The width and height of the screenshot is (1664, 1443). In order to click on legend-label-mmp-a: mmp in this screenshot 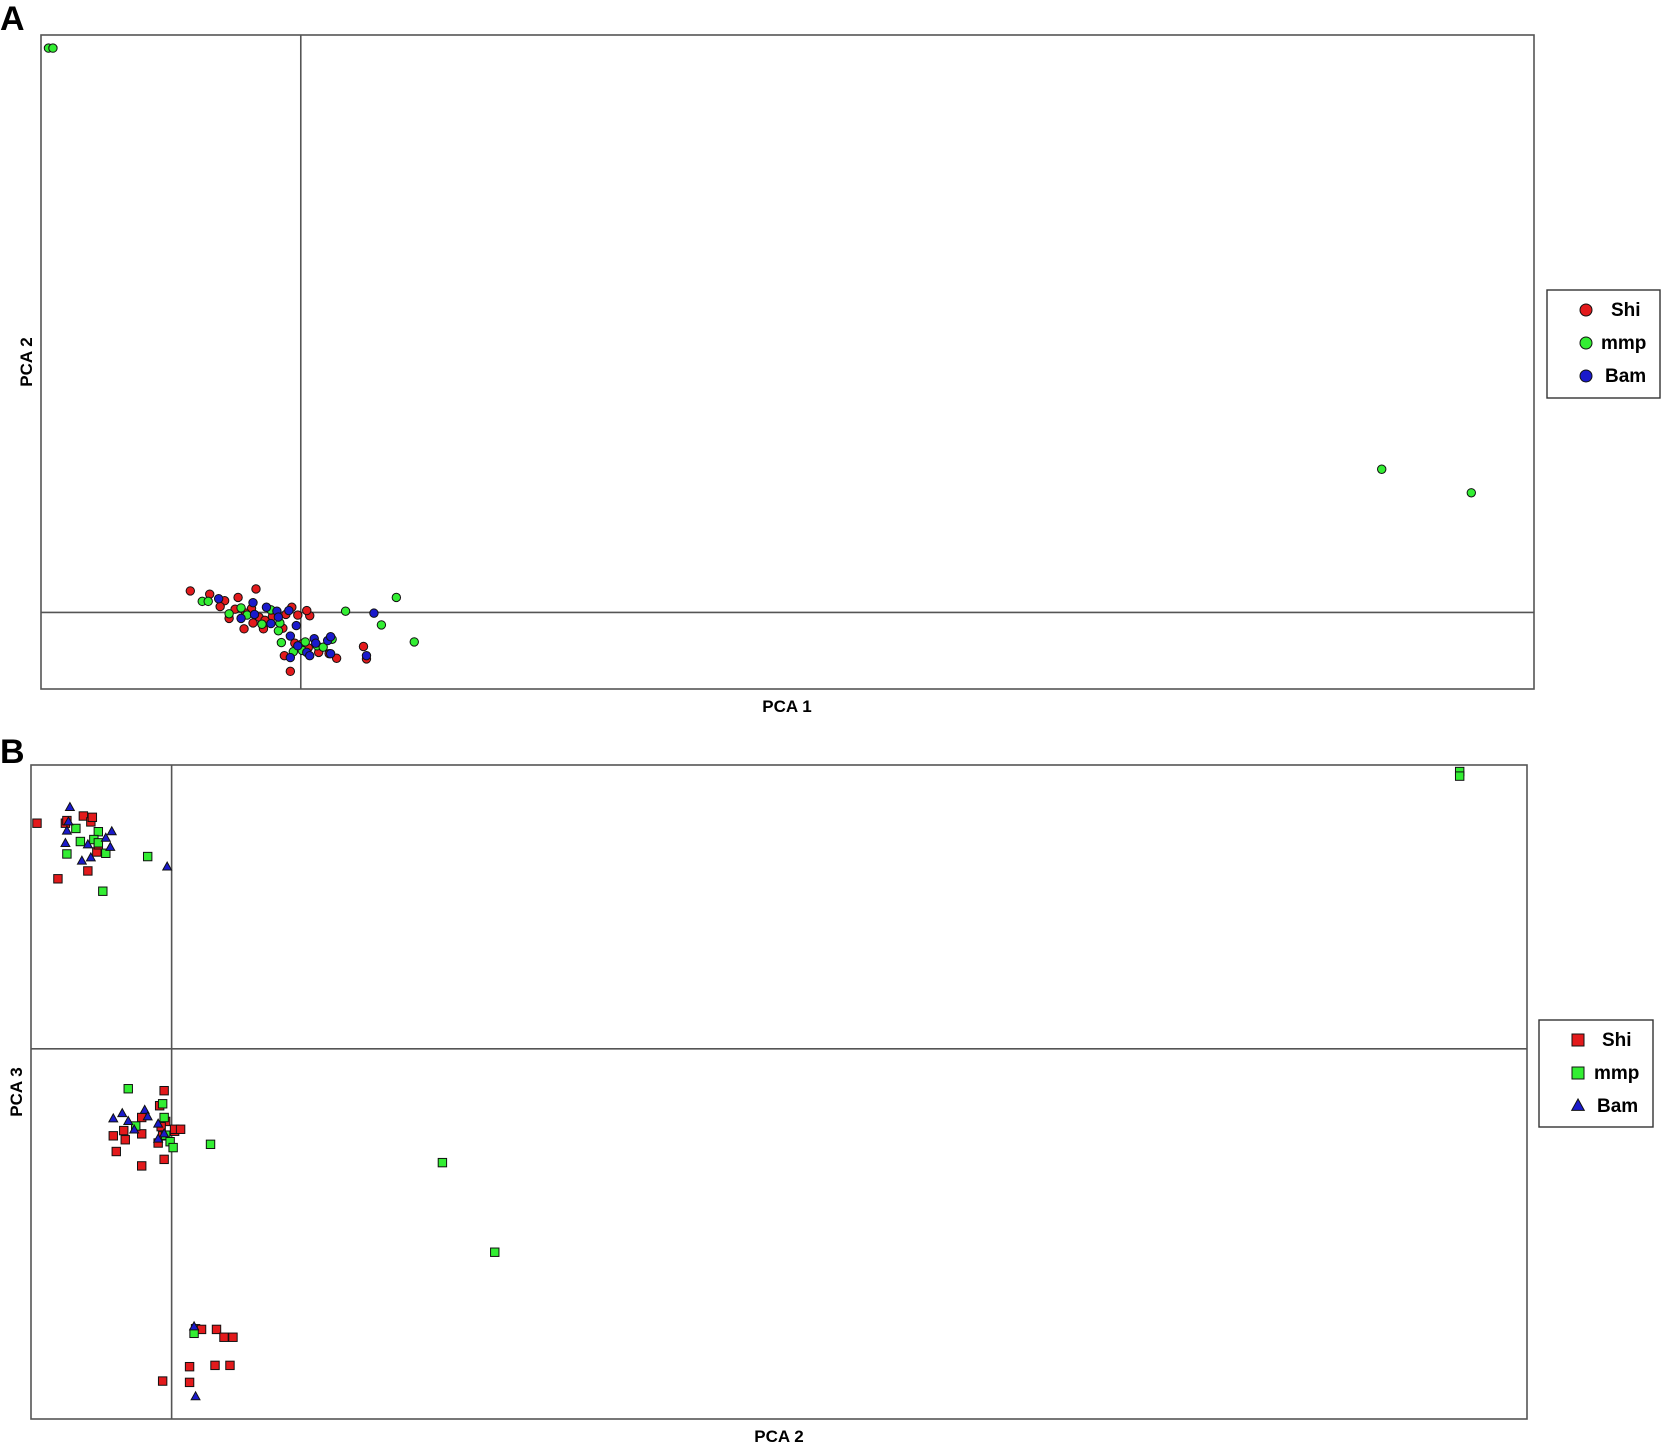, I will do `click(1623, 343)`.